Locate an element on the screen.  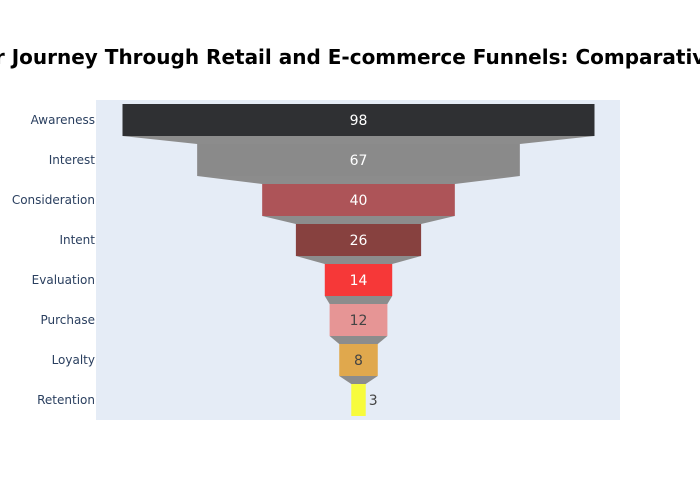
value-label: 40 is located at coordinates (359, 201).